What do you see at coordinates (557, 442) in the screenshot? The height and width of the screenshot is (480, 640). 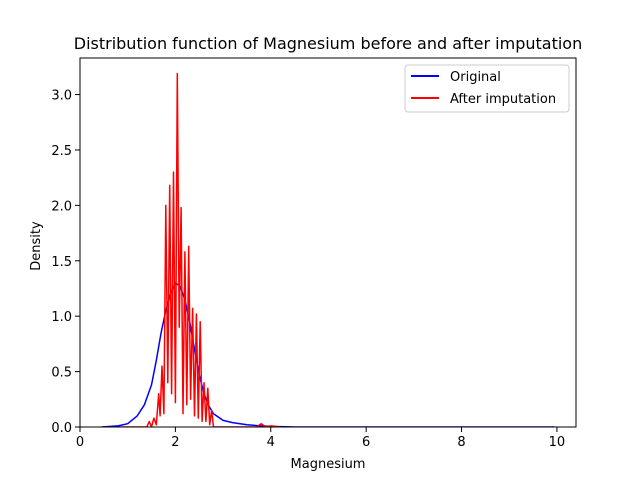 I see `x-tick-label: 10` at bounding box center [557, 442].